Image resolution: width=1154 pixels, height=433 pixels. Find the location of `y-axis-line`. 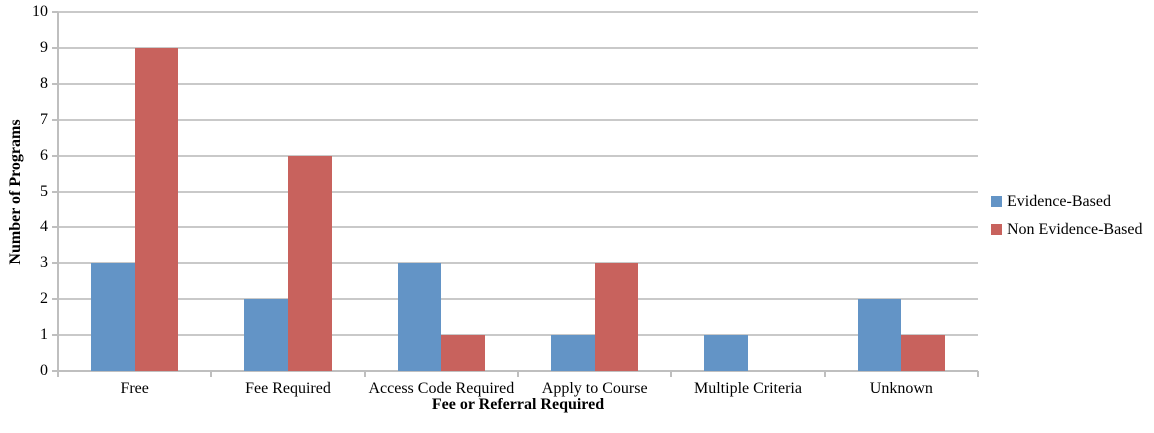

y-axis-line is located at coordinates (58, 192).